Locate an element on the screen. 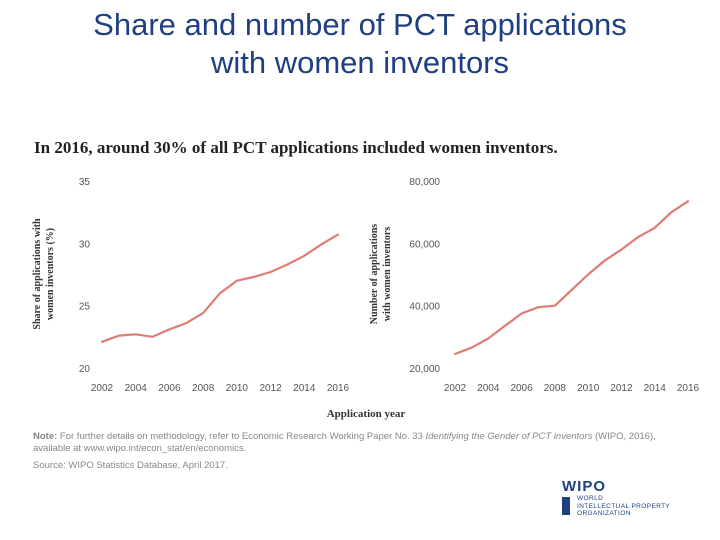 This screenshot has width=720, height=540. number-x-tick-label: 2012 is located at coordinates (621, 388).